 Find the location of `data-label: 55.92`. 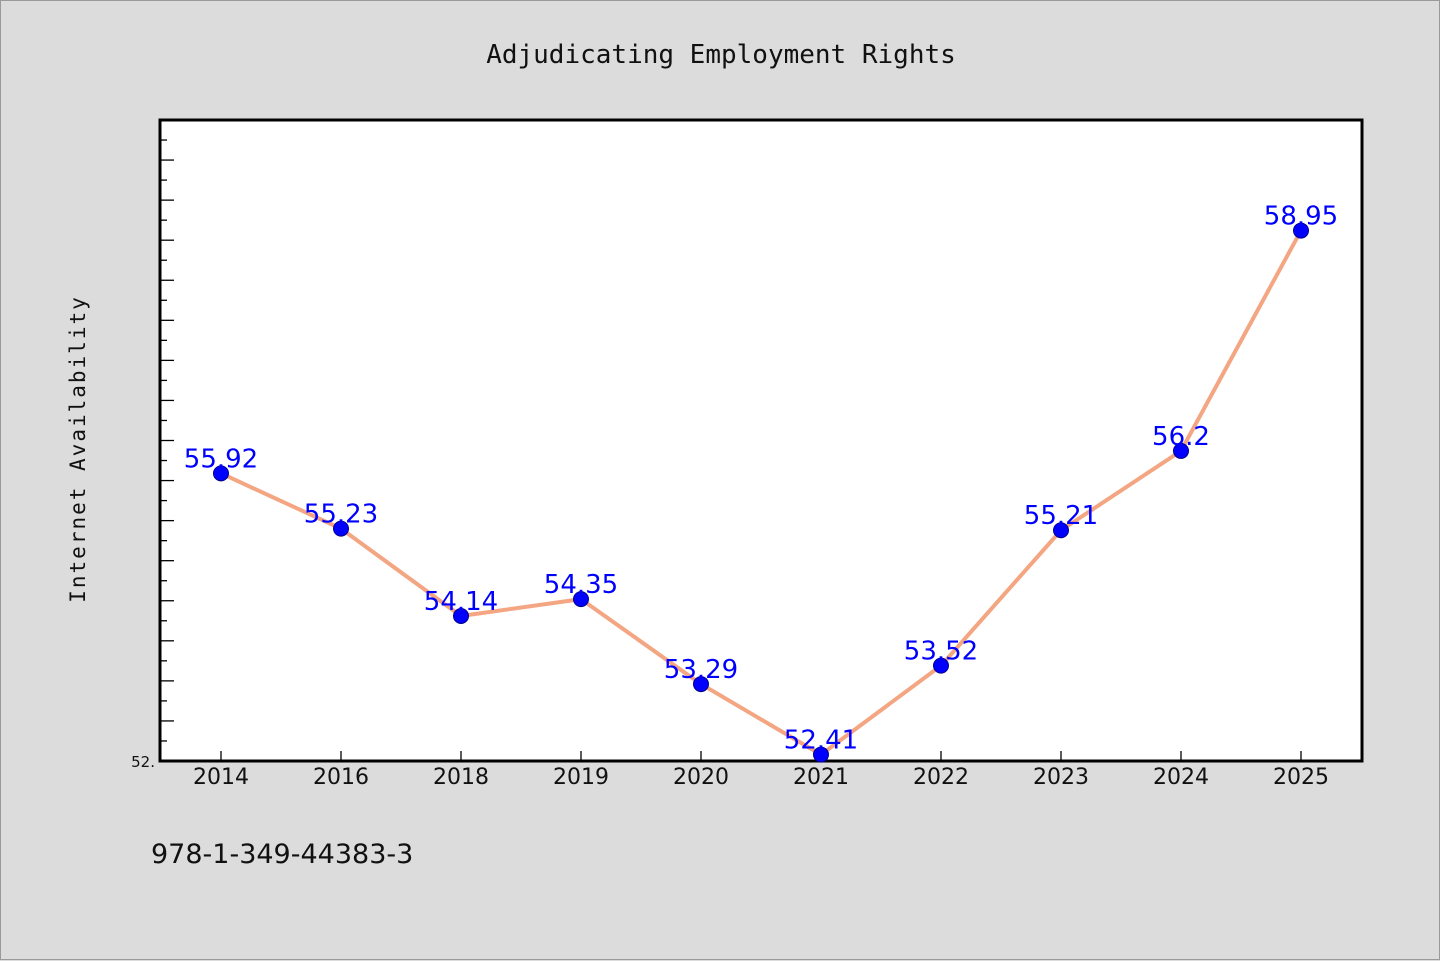

data-label: 55.92 is located at coordinates (221, 459).